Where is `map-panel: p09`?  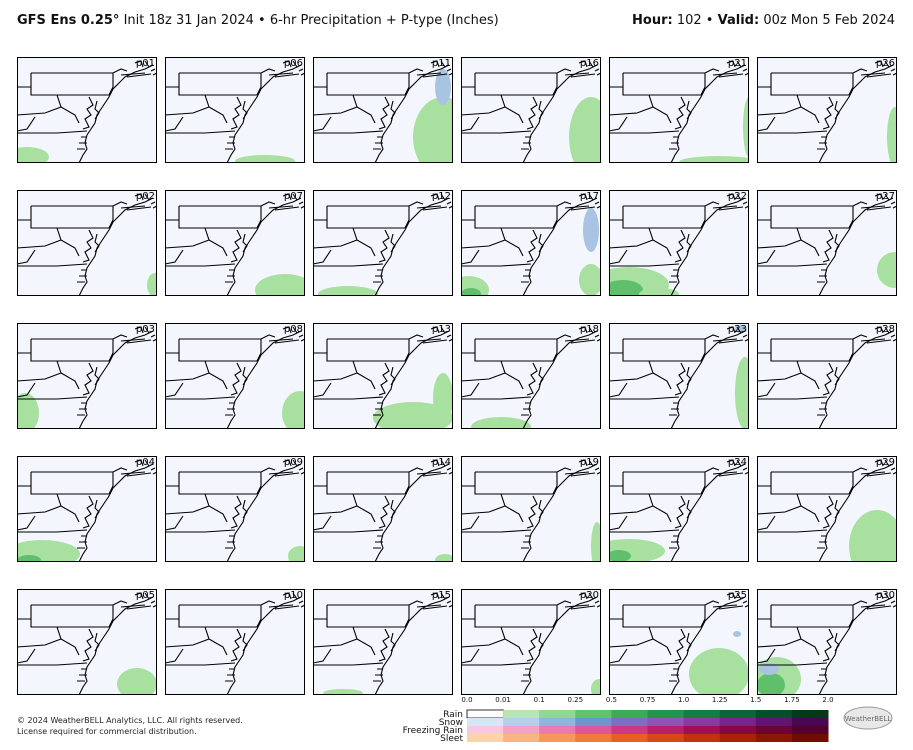 map-panel: p09 is located at coordinates (235, 509).